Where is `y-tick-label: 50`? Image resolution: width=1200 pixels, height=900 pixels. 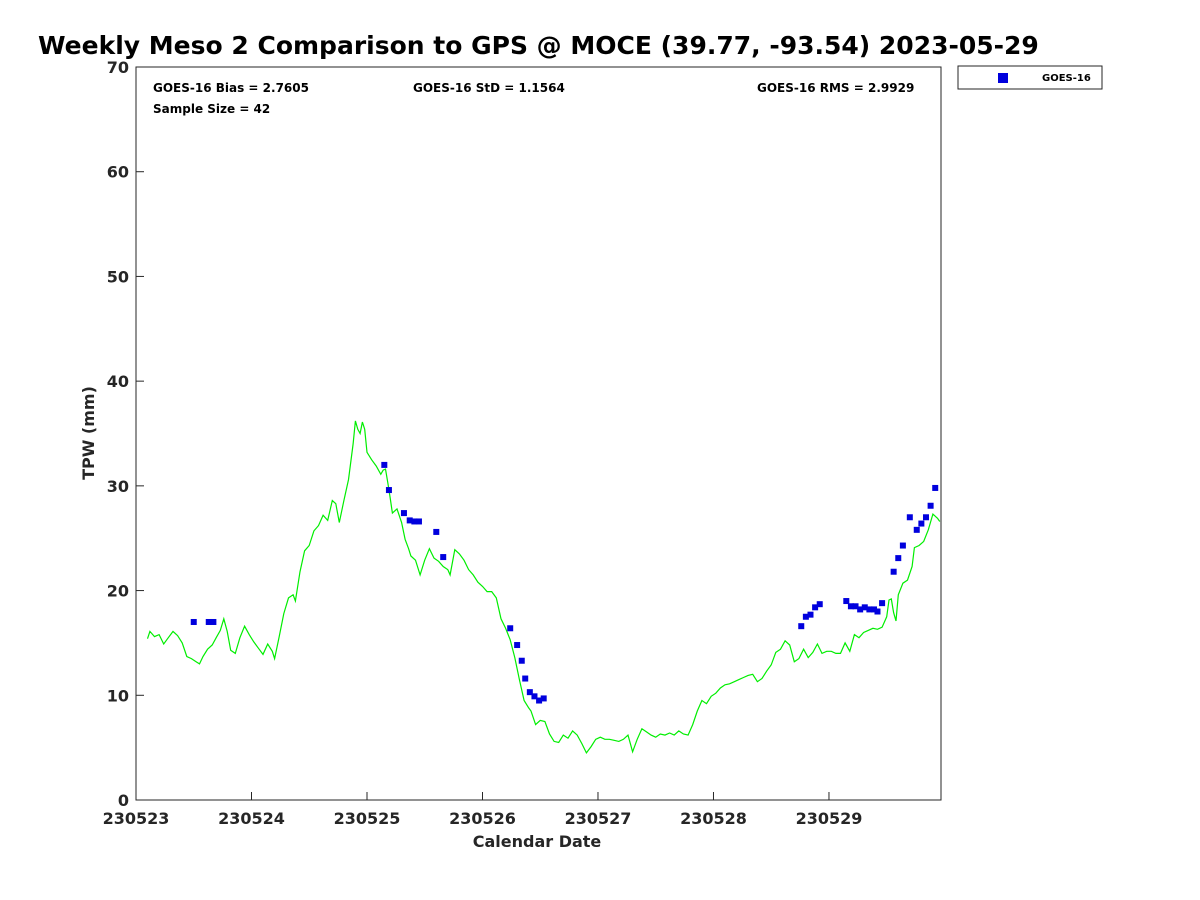 y-tick-label: 50 is located at coordinates (118, 276).